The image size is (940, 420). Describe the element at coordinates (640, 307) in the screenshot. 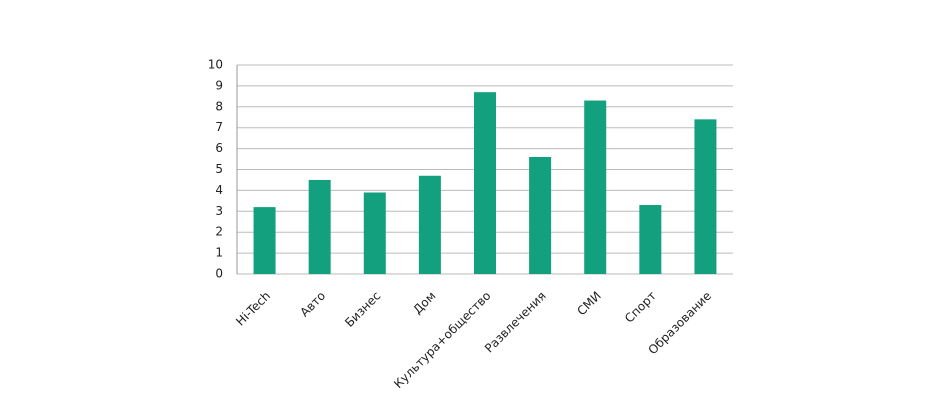

I see `x-tick-label: Спорт` at that location.